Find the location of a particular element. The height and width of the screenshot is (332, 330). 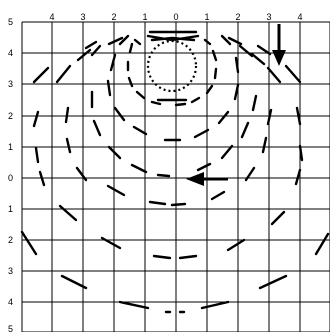

x-tick-label: 0 is located at coordinates (175, 17).